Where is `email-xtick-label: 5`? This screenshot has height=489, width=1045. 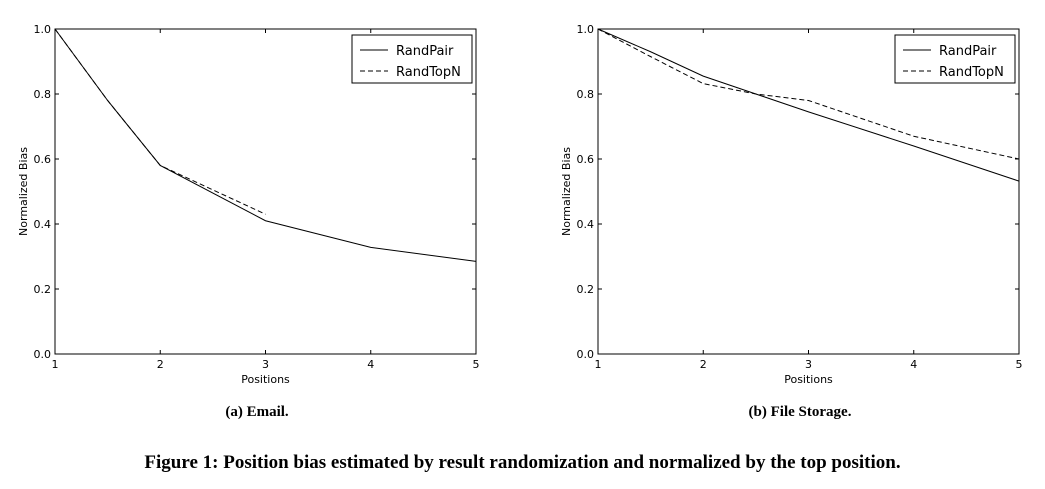 email-xtick-label: 5 is located at coordinates (476, 364).